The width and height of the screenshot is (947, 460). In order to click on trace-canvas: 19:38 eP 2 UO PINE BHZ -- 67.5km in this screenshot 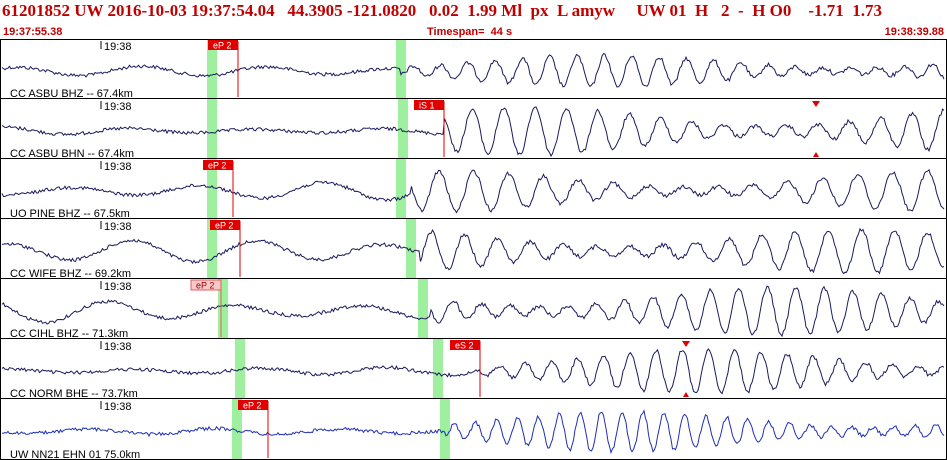, I will do `click(473, 189)`.